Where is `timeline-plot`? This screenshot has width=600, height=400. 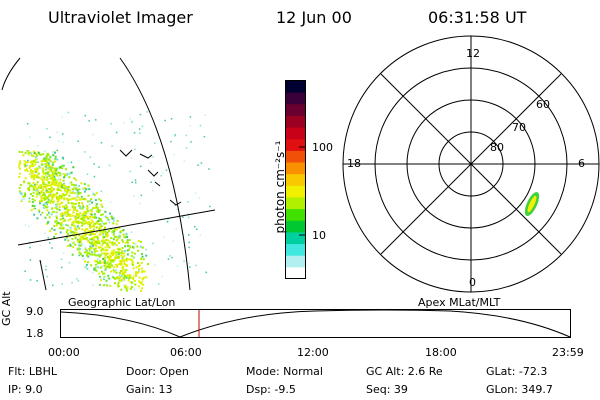 timeline-plot is located at coordinates (315, 323).